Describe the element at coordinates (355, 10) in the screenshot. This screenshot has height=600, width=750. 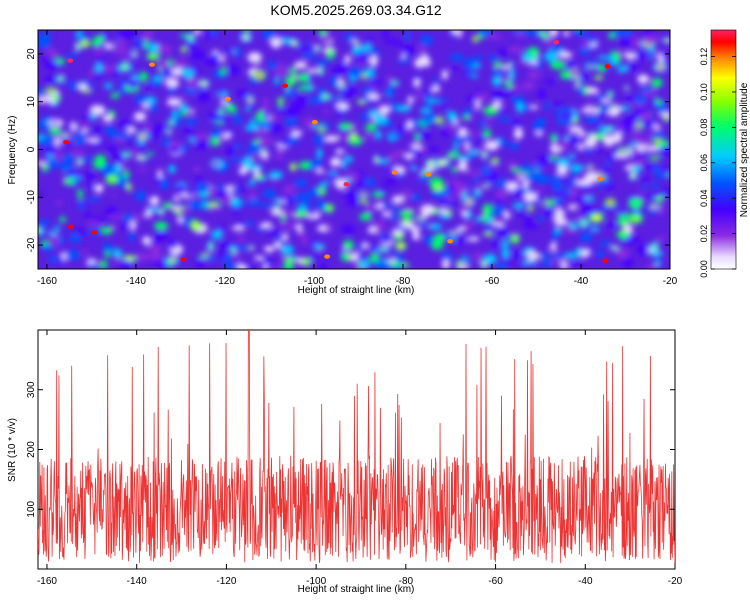
I see `chart-title: KOM5.2025.269.03.34.G12` at that location.